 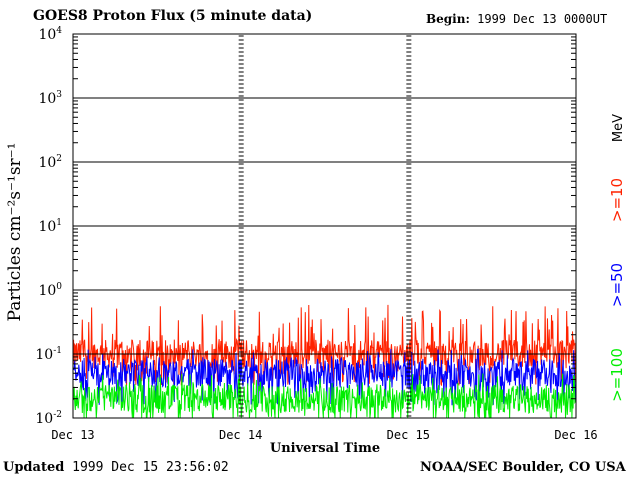 I want to click on legend-entry: >=100, so click(x=617, y=375).